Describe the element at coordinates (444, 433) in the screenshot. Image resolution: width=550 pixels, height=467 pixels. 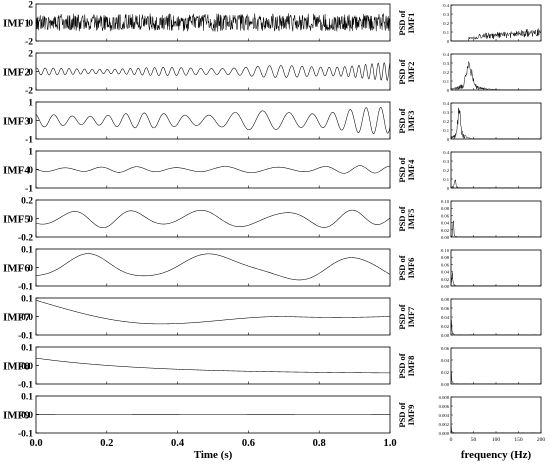
I see `psd-y-tick-label: 0.000` at that location.